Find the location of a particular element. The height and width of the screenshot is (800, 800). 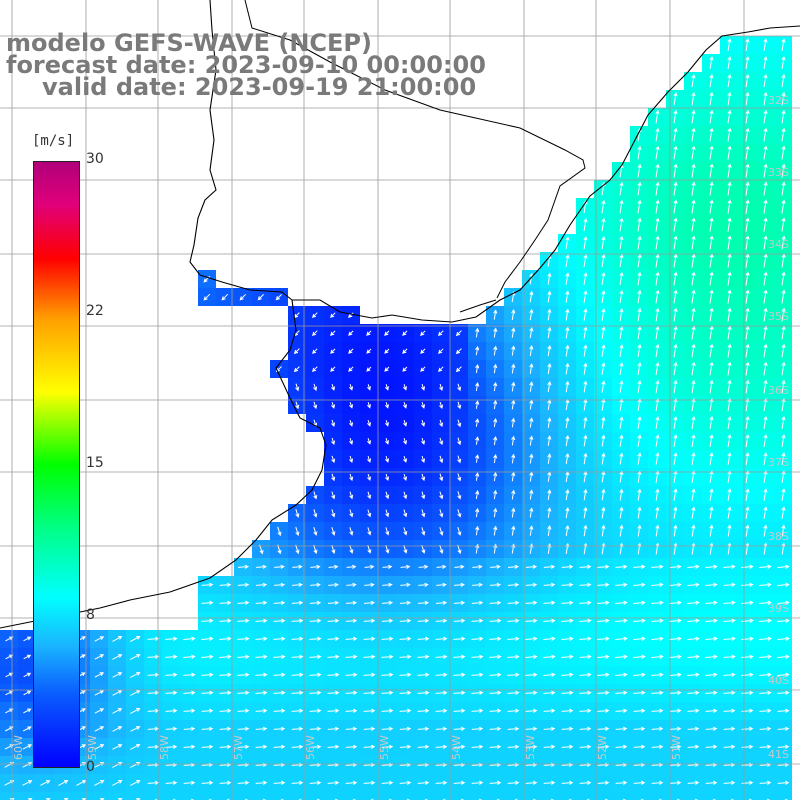

lat-label-32s: 32S is located at coordinates (778, 100).